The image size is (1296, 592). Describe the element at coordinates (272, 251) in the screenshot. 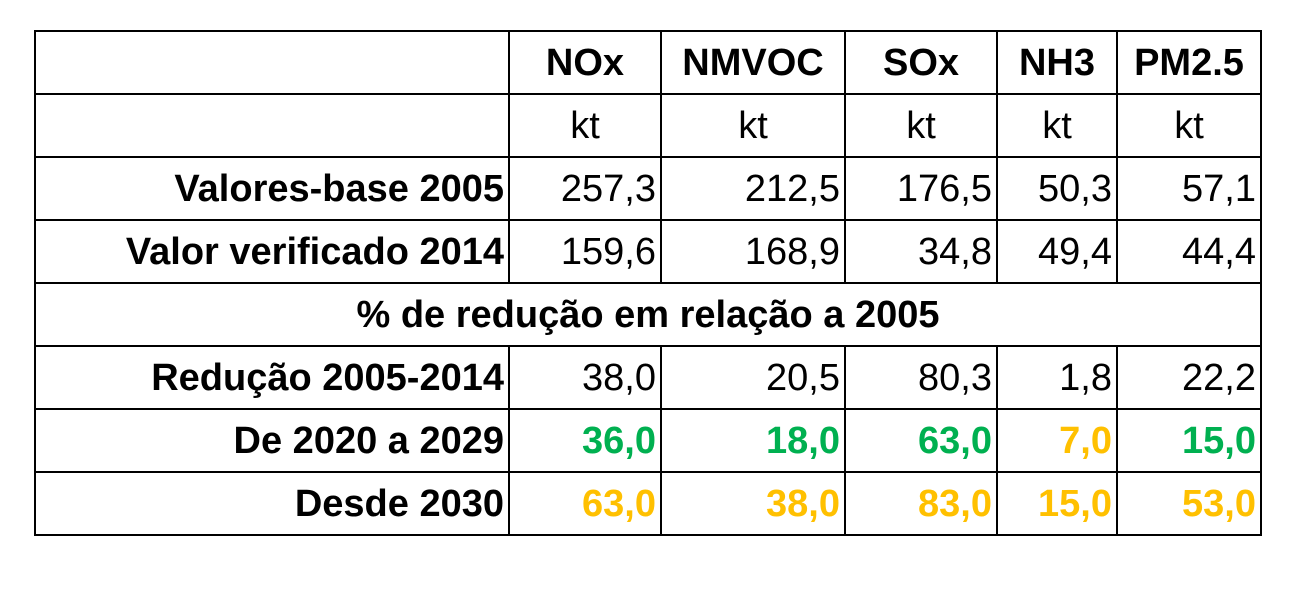

I see `row-label: Valor verificado 2014` at that location.